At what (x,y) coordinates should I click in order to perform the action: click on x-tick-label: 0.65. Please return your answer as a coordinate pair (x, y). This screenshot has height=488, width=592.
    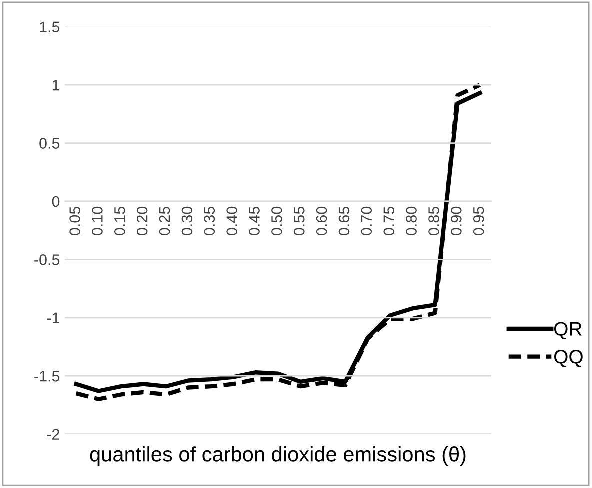
    Looking at the image, I should click on (344, 221).